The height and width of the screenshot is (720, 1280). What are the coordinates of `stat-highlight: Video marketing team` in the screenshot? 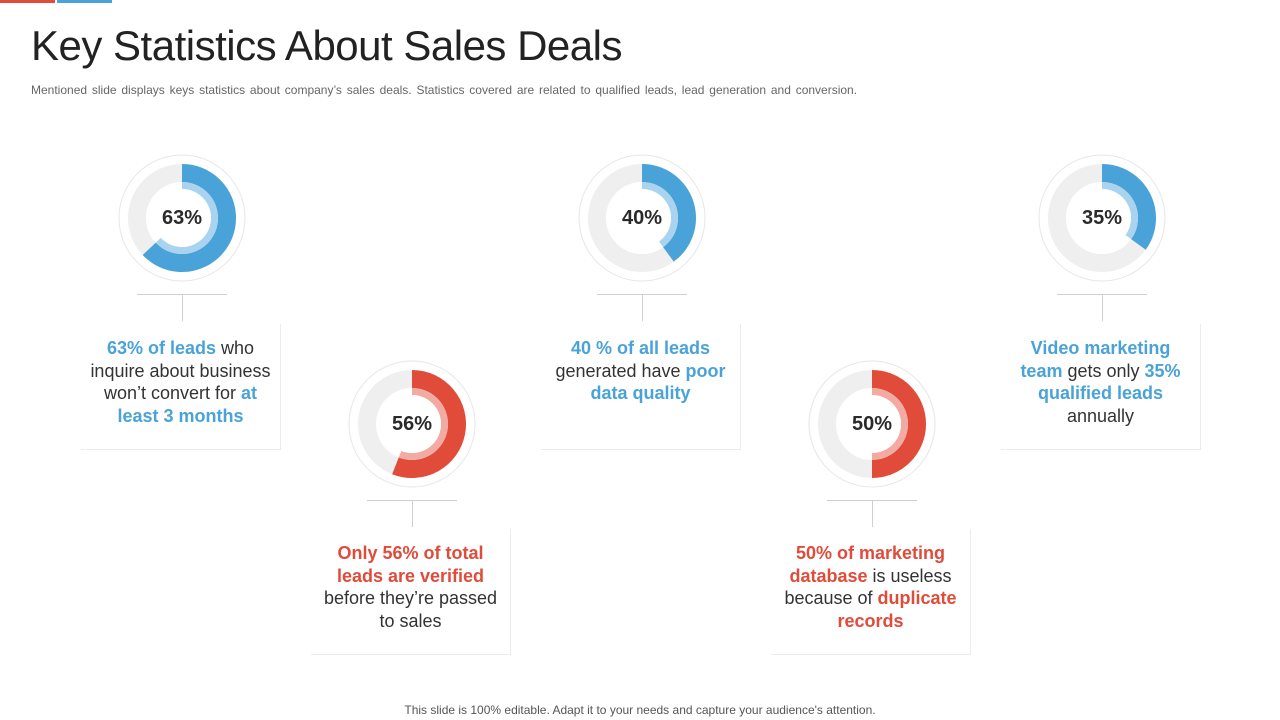 It's located at (1095, 359).